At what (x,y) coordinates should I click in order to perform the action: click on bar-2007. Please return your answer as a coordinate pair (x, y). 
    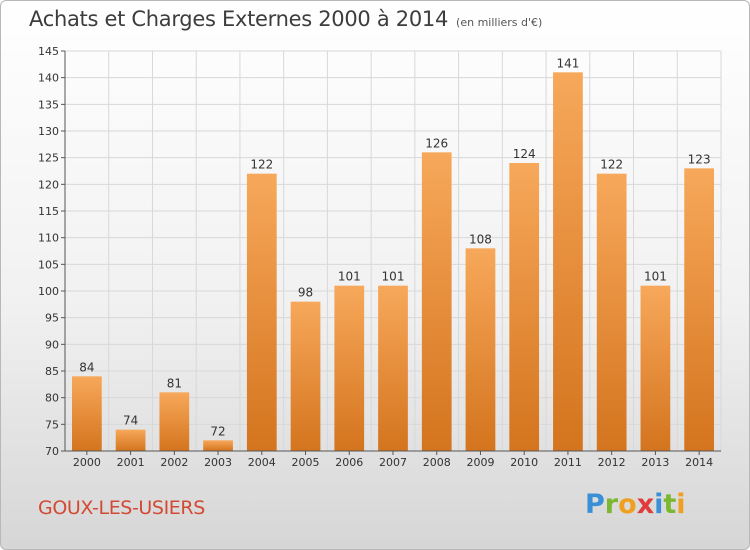
    Looking at the image, I should click on (393, 368).